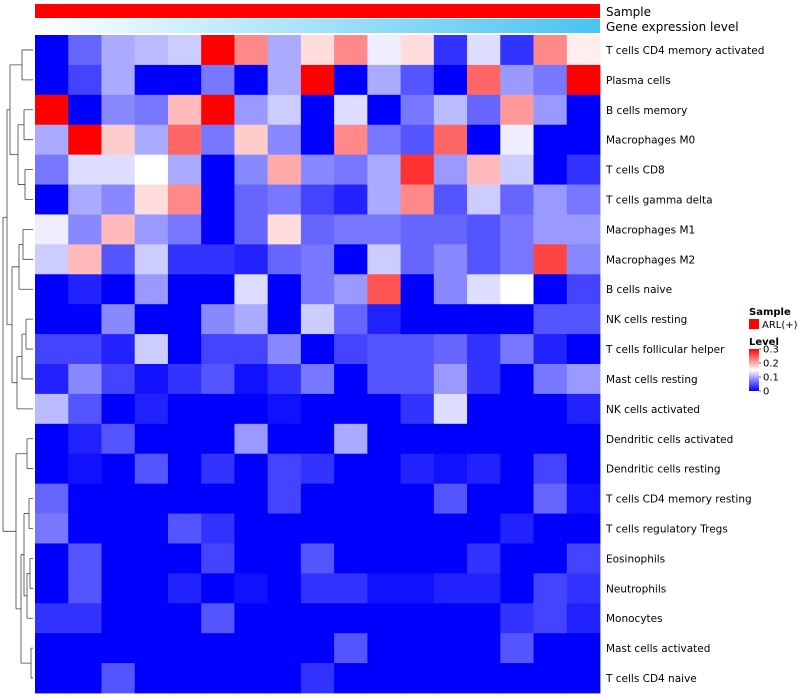 This screenshot has height=700, width=800. Describe the element at coordinates (17, 364) in the screenshot. I see `row-dendrogram` at that location.